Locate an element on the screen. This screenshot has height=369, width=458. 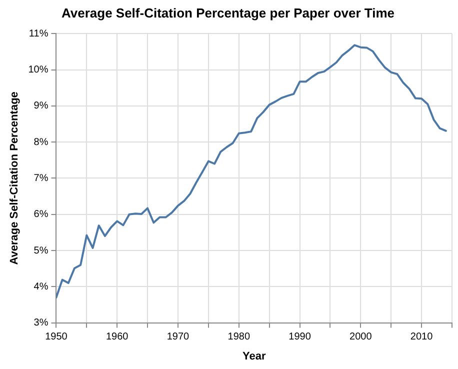
x-tick-label: 2010 is located at coordinates (422, 337).